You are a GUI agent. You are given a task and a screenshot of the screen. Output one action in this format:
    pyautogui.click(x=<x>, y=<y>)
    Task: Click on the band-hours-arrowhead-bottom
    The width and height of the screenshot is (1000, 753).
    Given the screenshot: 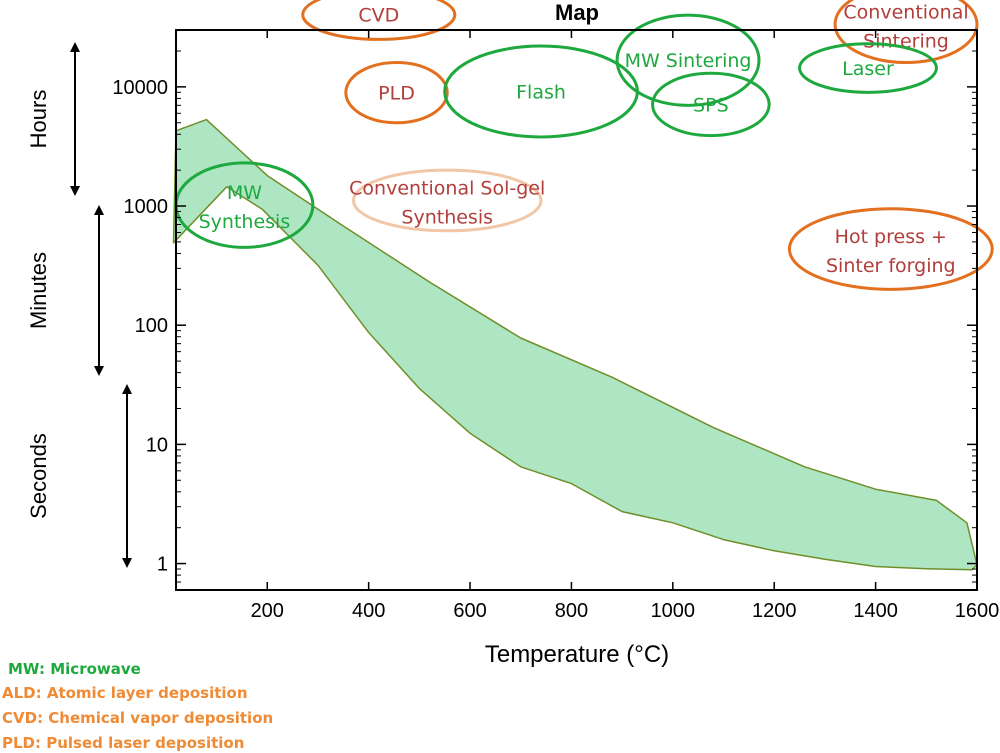 What is the action you would take?
    pyautogui.click(x=75, y=191)
    